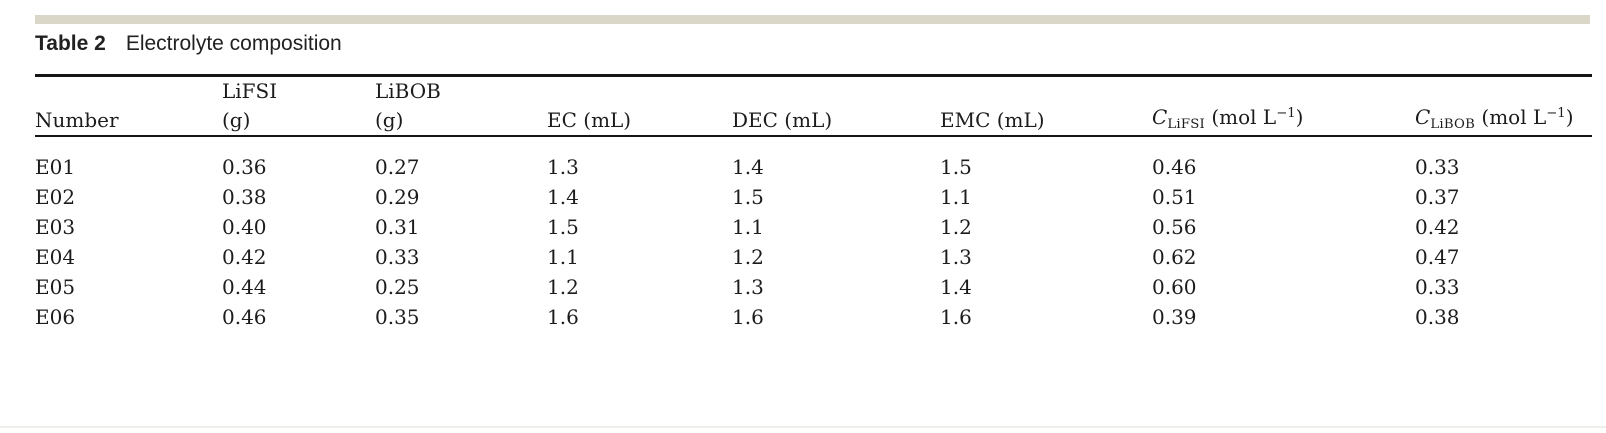 The image size is (1606, 433). I want to click on table-row-e02: E02 0.38 0.29 1.4 1.5 1.1 0.51 0.37, so click(813, 197).